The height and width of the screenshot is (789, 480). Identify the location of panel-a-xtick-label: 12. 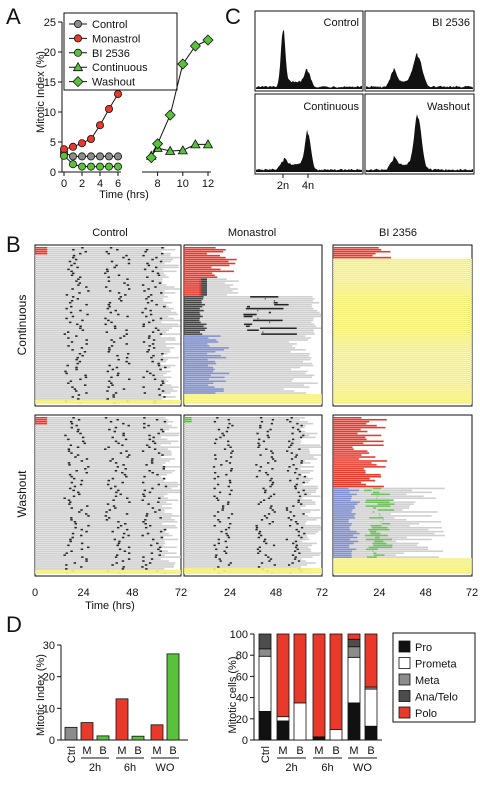
(208, 184).